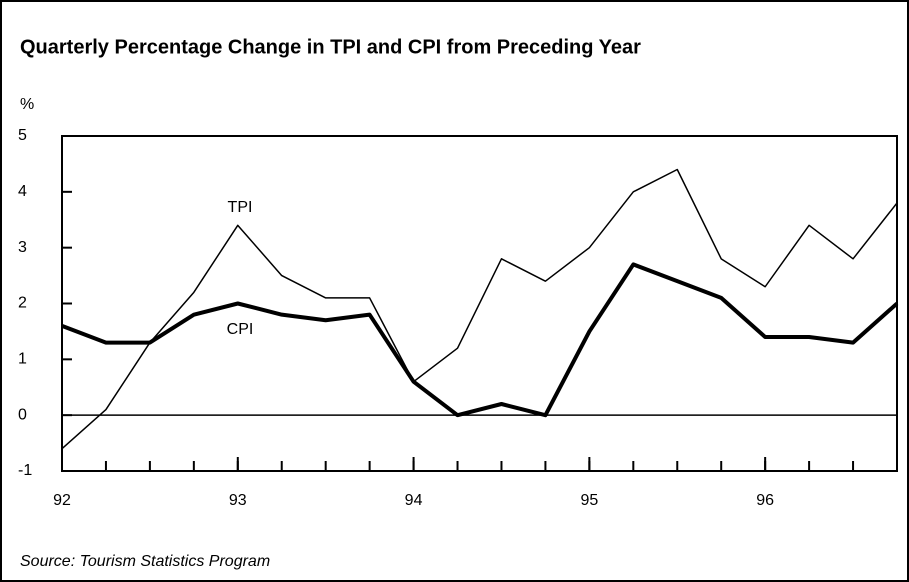 Image resolution: width=909 pixels, height=582 pixels. I want to click on x-tick-label: 96, so click(765, 500).